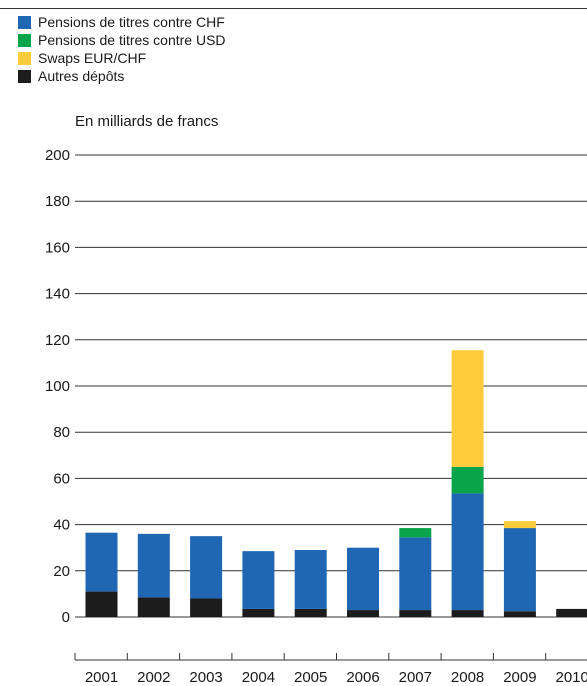 Image resolution: width=587 pixels, height=686 pixels. I want to click on y-tick-label-40: 40, so click(61, 525).